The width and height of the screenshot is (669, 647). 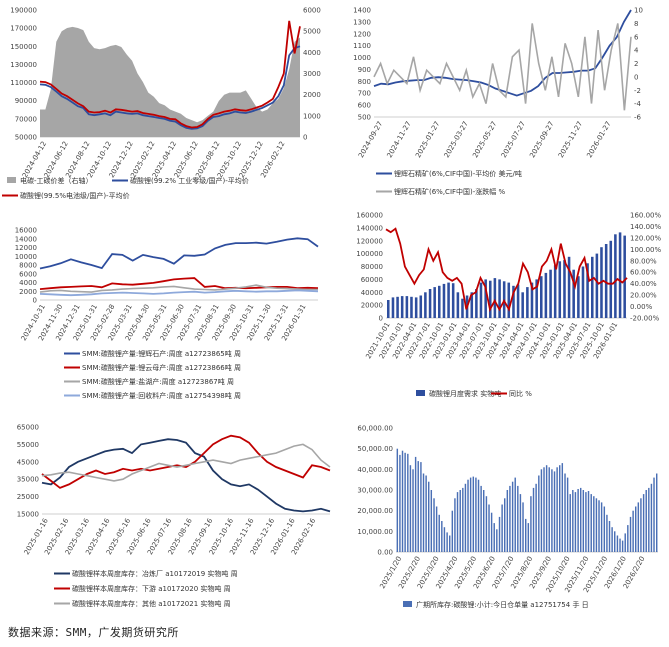 What do you see at coordinates (26, 257) in the screenshot?
I see `y-tick-label: 10000` at bounding box center [26, 257].